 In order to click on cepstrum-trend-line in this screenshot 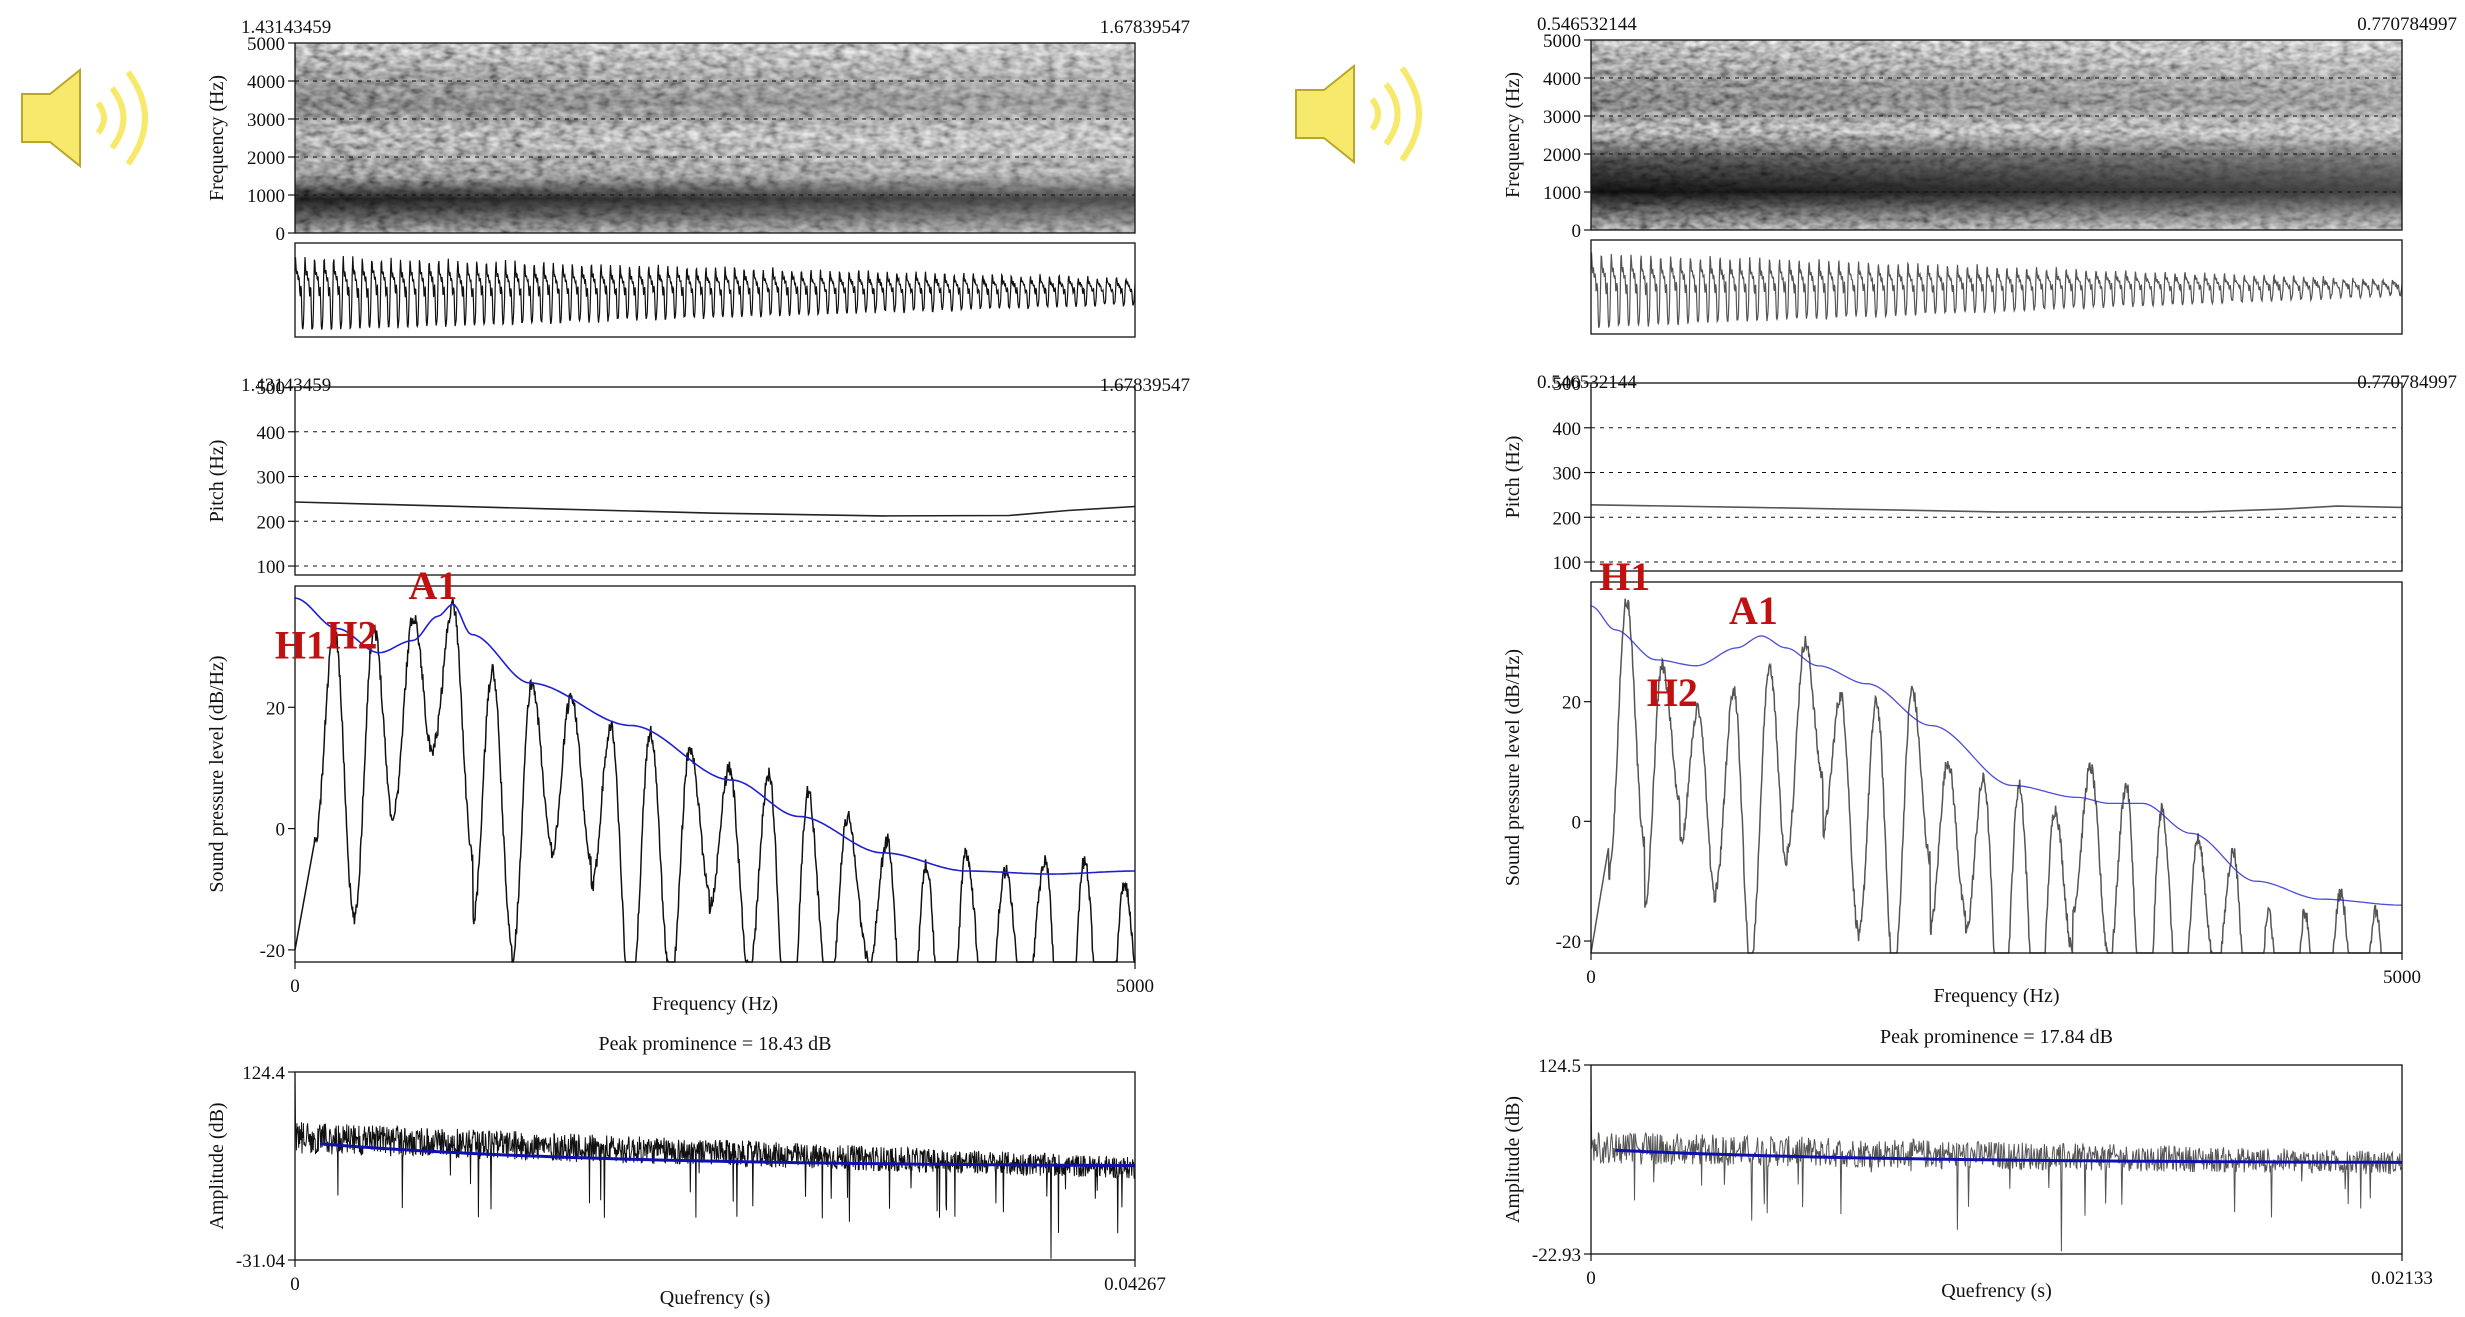, I will do `click(2008, 1156)`.